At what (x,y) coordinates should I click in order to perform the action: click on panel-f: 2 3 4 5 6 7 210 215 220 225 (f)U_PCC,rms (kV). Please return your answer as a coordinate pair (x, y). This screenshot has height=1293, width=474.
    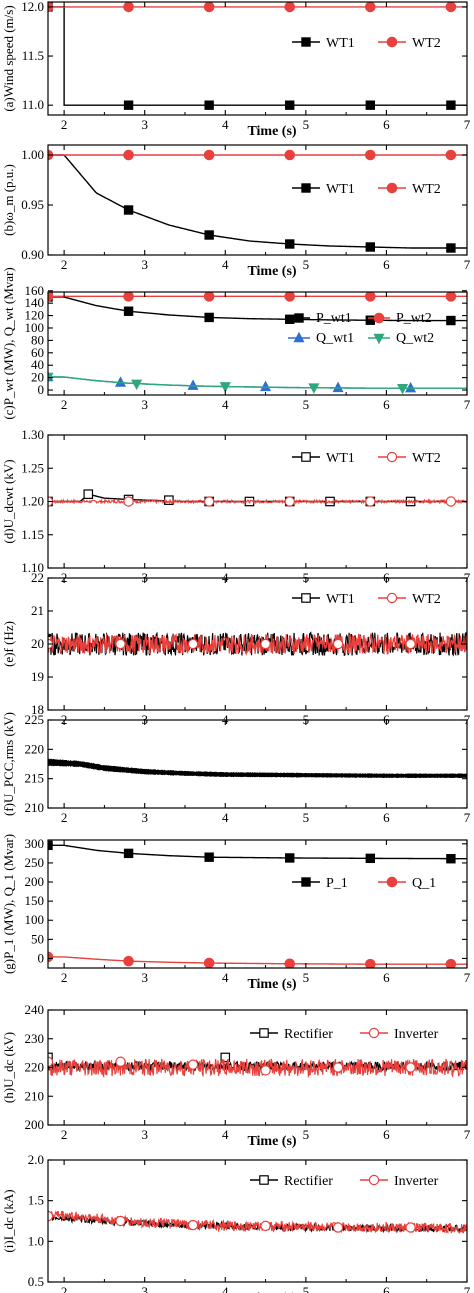
    Looking at the image, I should click on (236, 768).